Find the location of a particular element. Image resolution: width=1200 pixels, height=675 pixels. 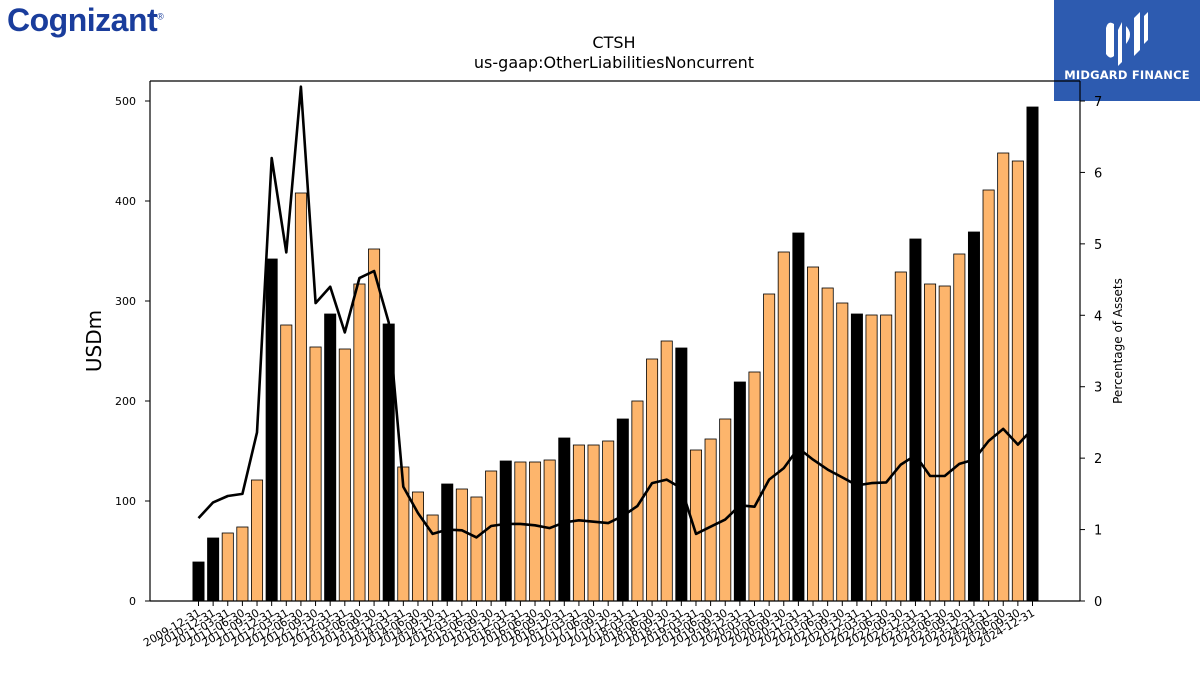

trademark-symbol: ® is located at coordinates (160, 16).